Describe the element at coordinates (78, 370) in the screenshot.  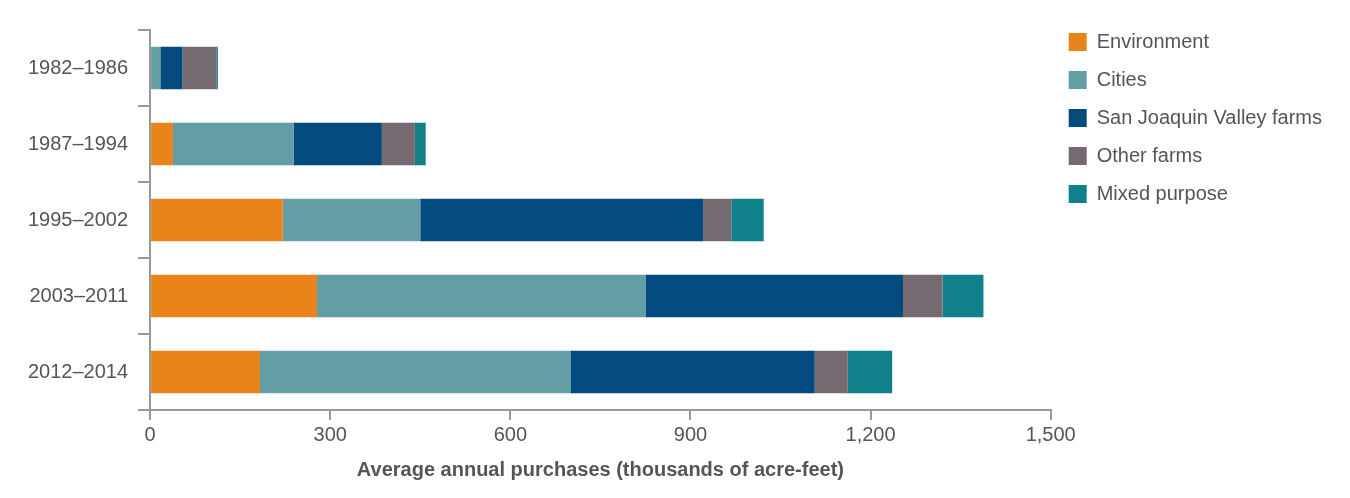
I see `y-tick-label: 2012–2014` at that location.